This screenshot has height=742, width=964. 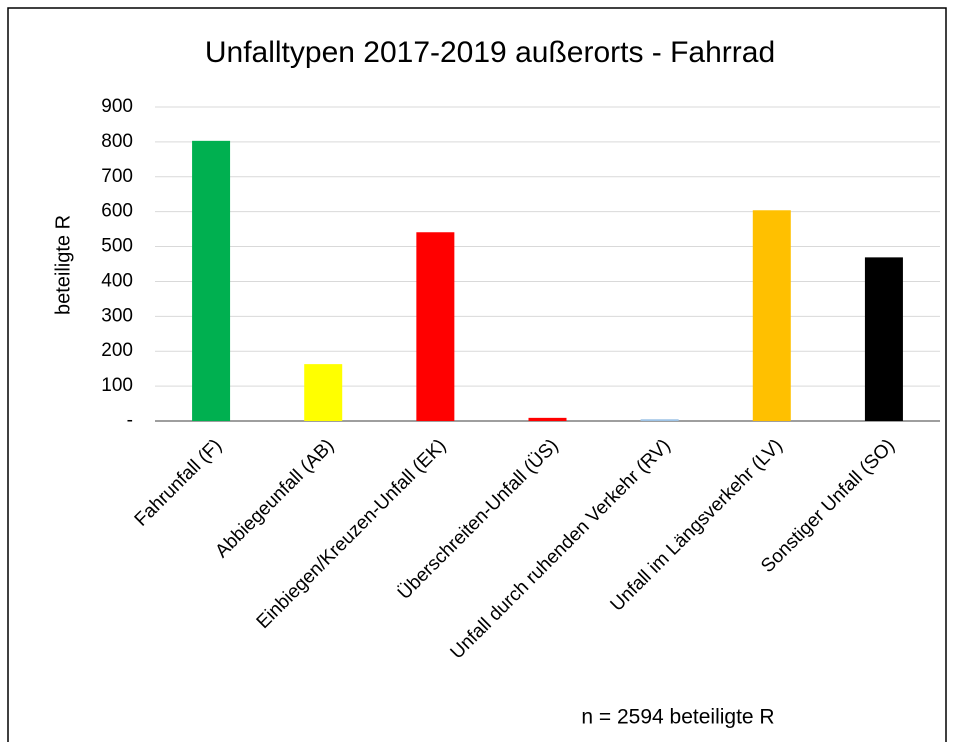 I want to click on y-tick-label: 100, so click(x=117, y=385).